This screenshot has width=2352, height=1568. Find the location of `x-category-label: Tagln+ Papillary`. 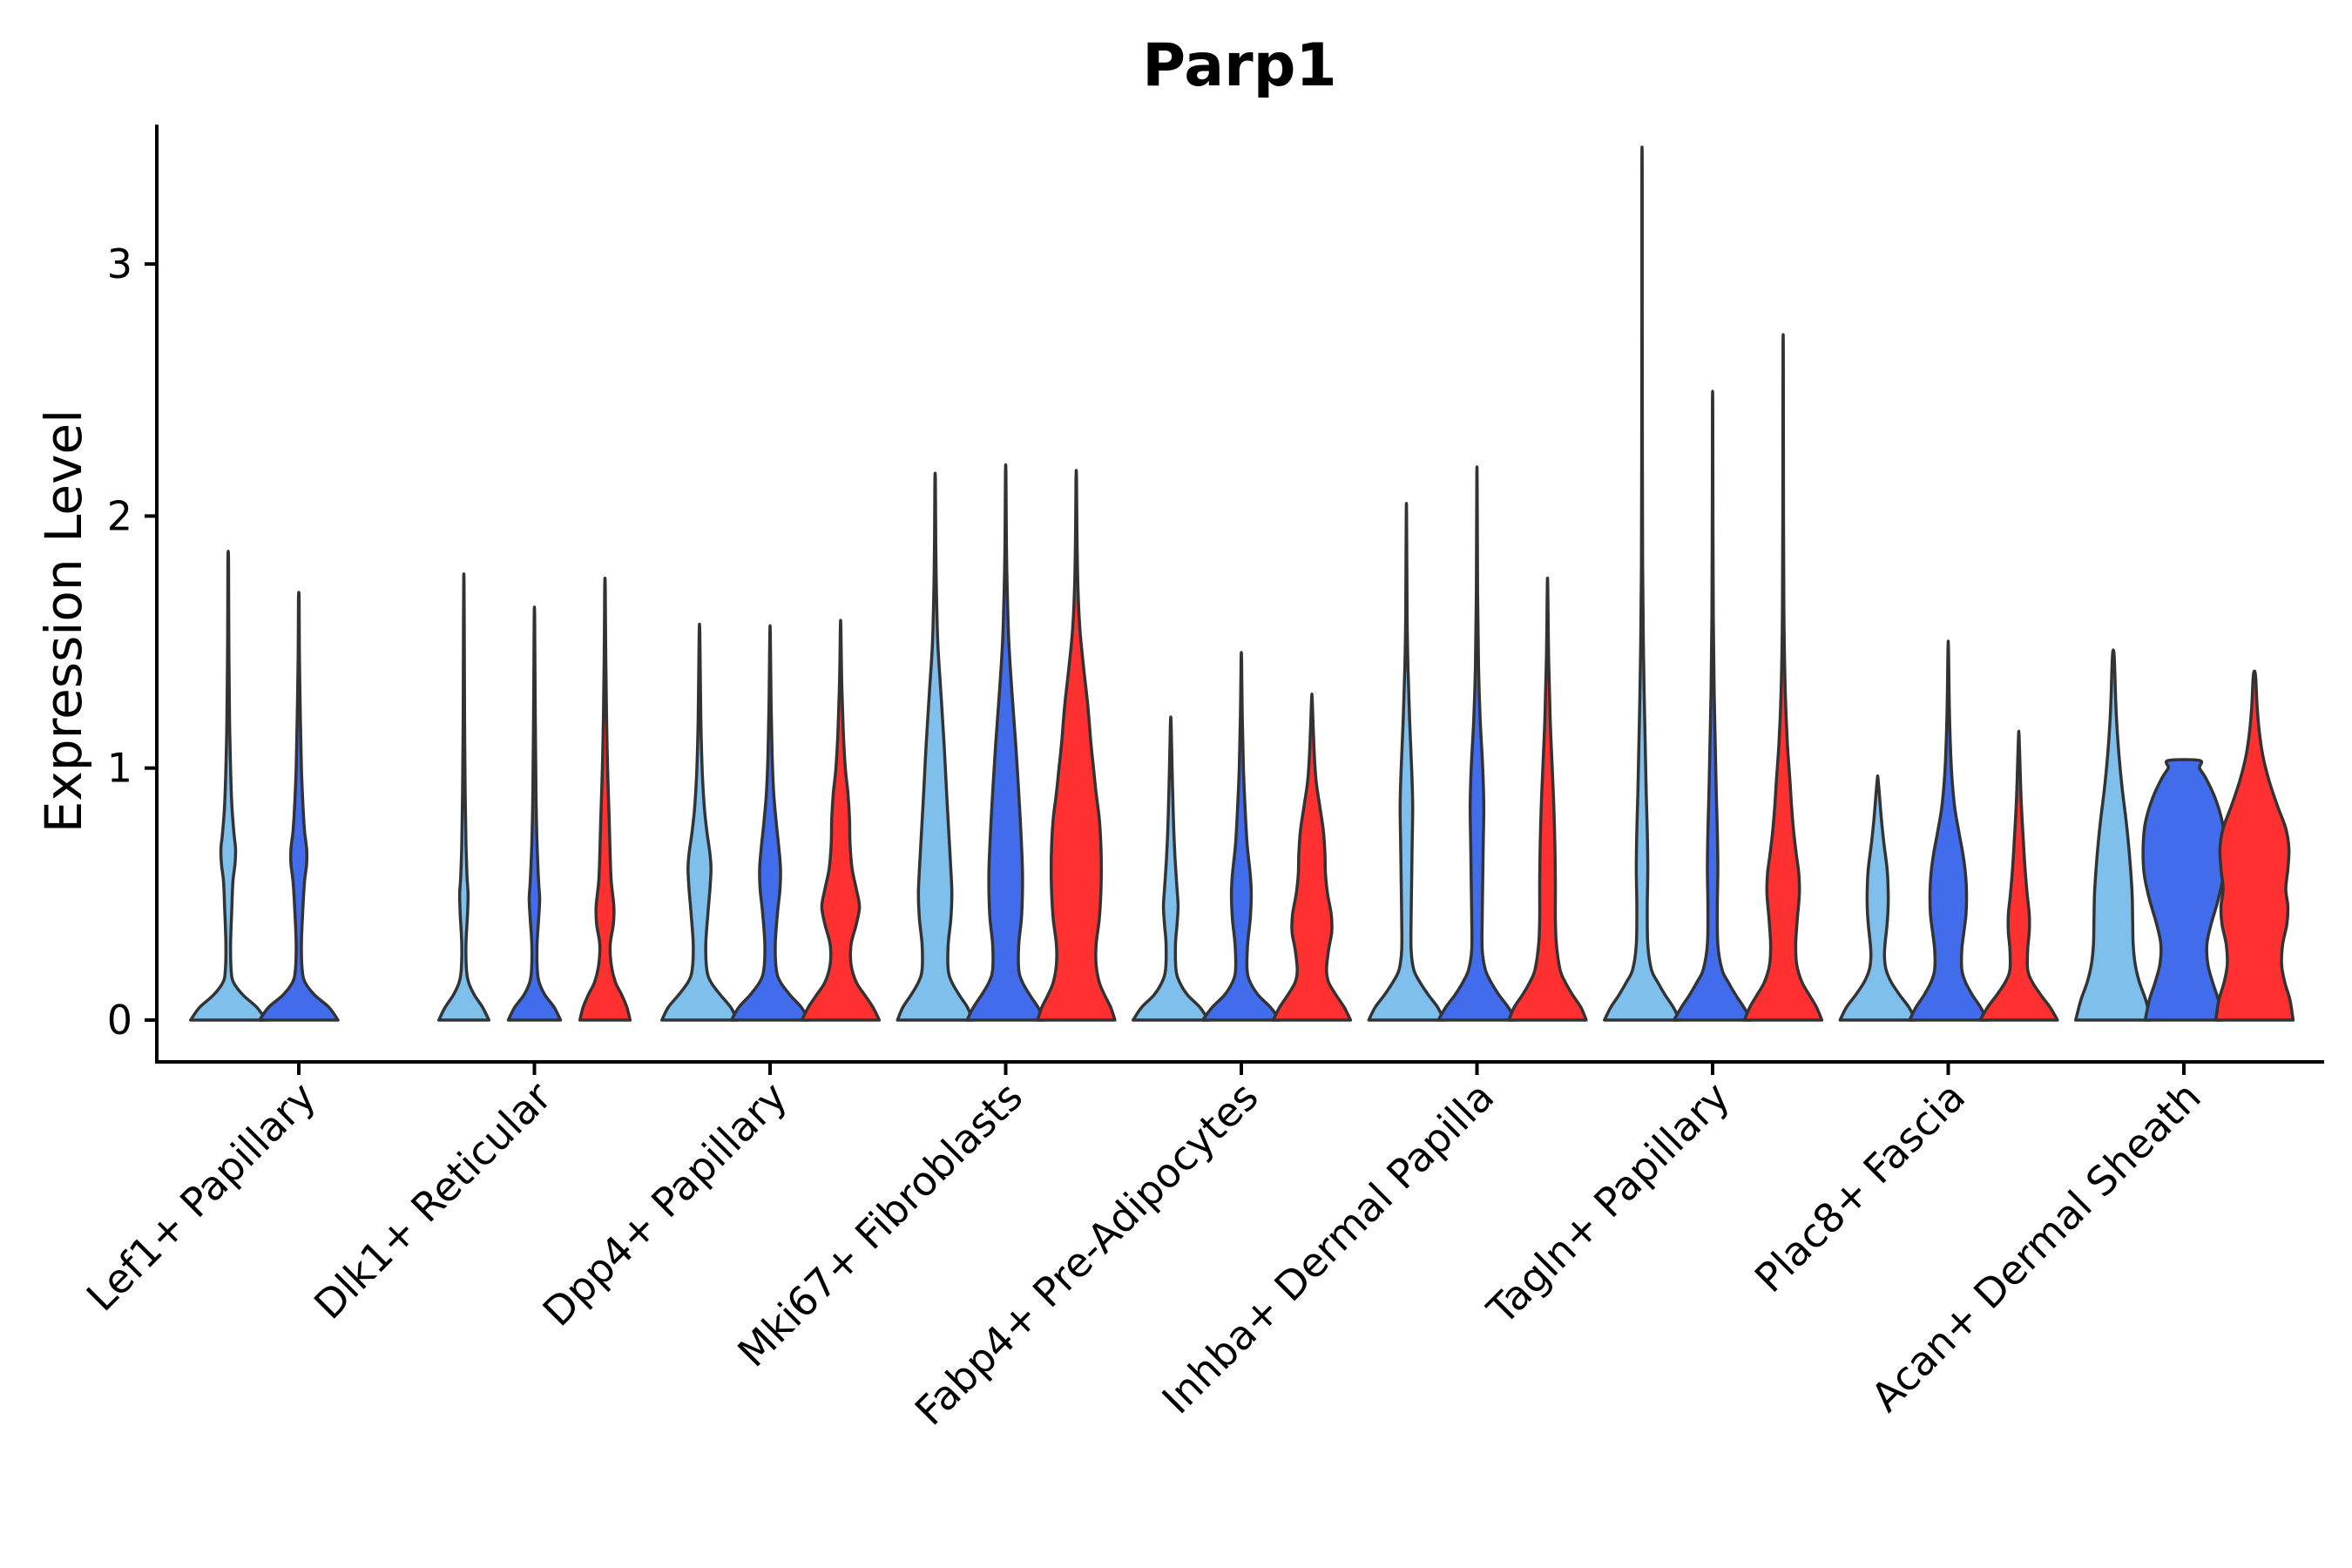

x-category-label: Tagln+ Papillary is located at coordinates (1608, 1204).